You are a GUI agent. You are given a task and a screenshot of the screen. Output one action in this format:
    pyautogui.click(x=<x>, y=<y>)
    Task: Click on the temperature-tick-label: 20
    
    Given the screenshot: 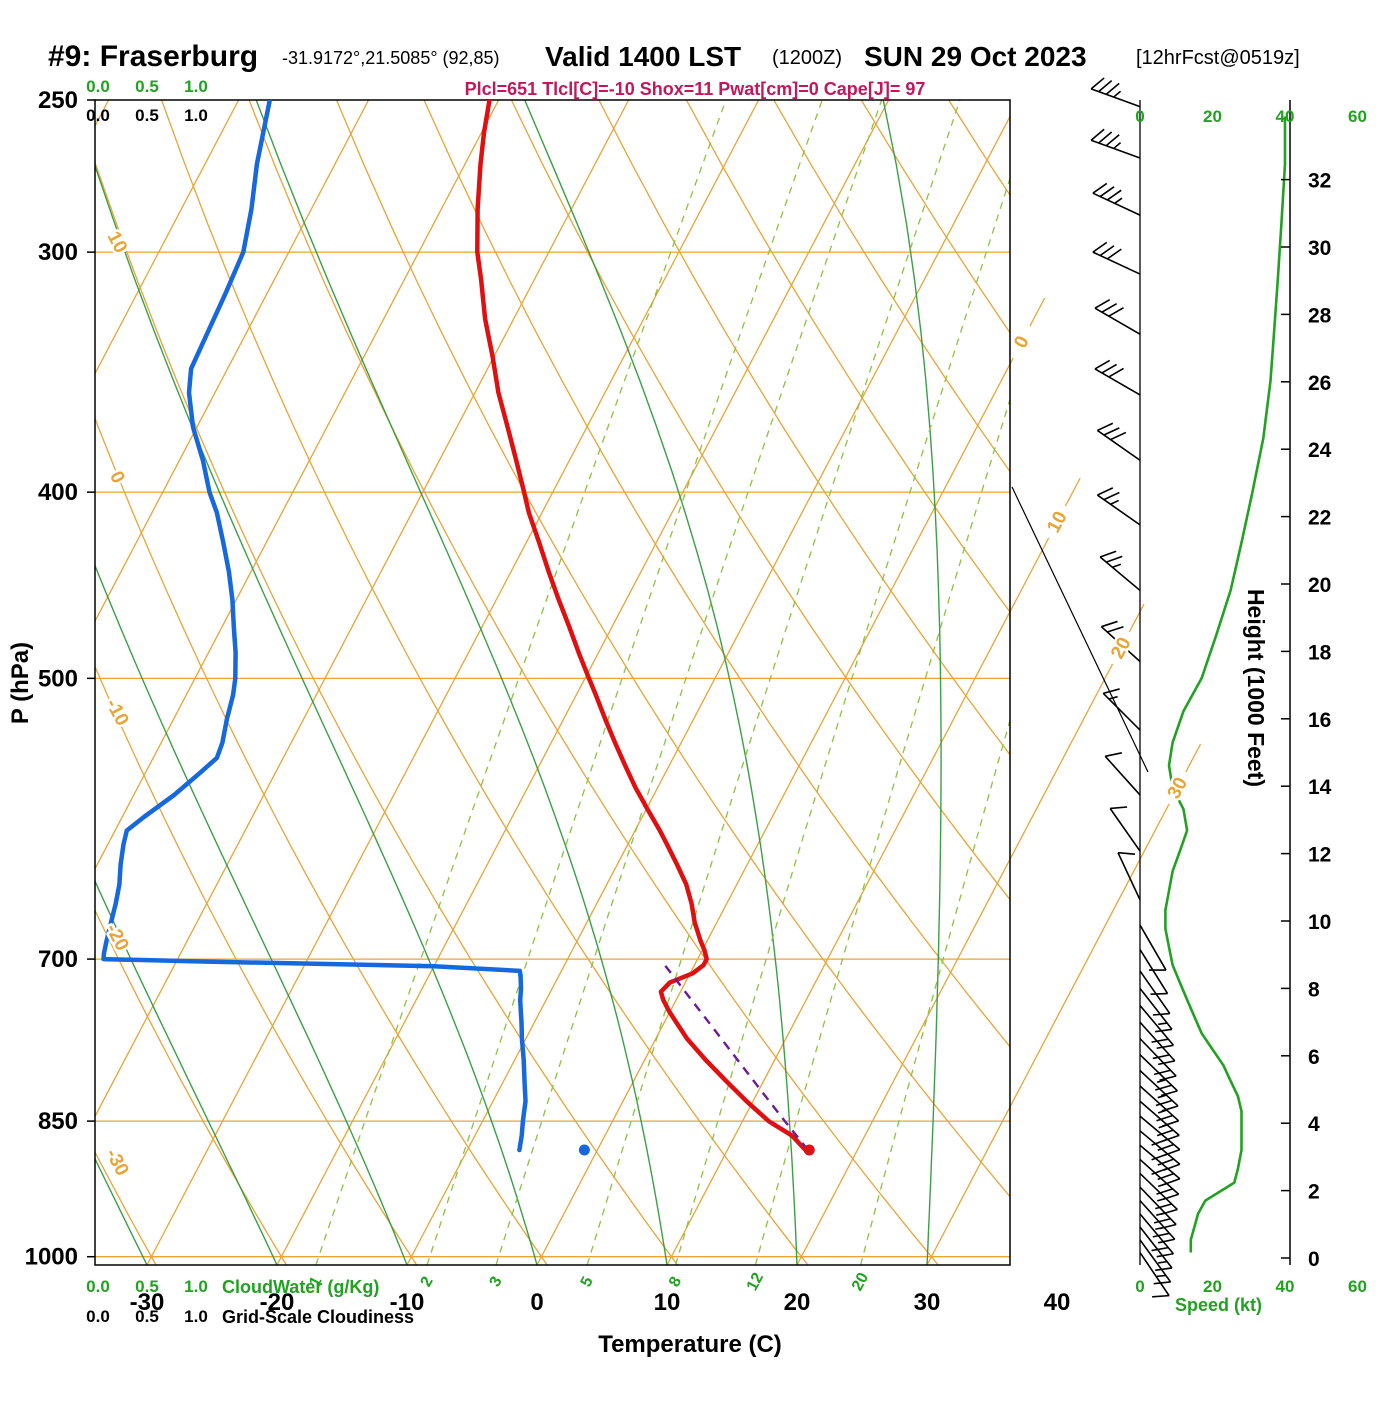 What is the action you would take?
    pyautogui.click(x=797, y=1302)
    